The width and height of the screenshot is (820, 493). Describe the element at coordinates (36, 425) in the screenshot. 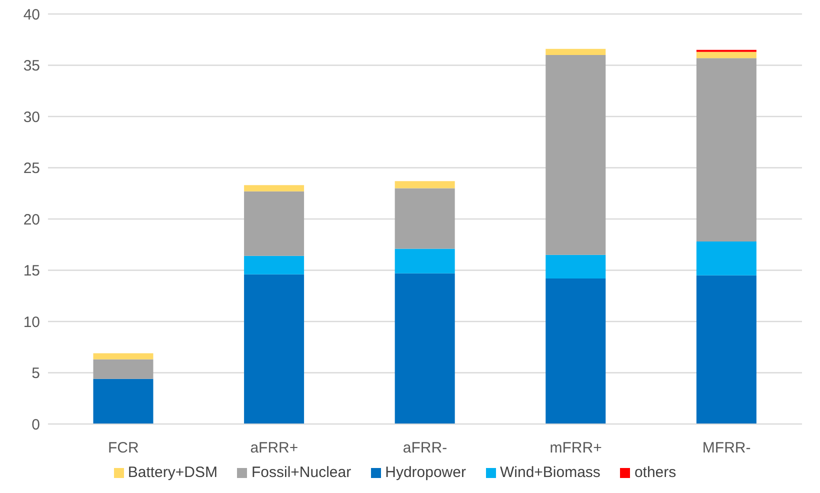

I see `y-tick-label: 0` at that location.